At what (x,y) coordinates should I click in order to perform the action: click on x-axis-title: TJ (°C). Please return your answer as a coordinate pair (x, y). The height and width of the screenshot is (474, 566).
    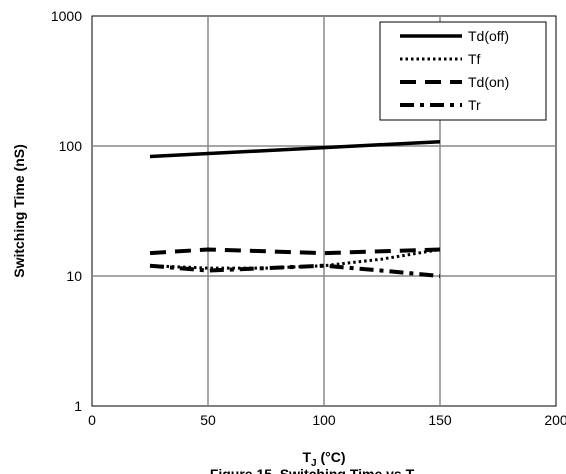
    Looking at the image, I should click on (323, 459).